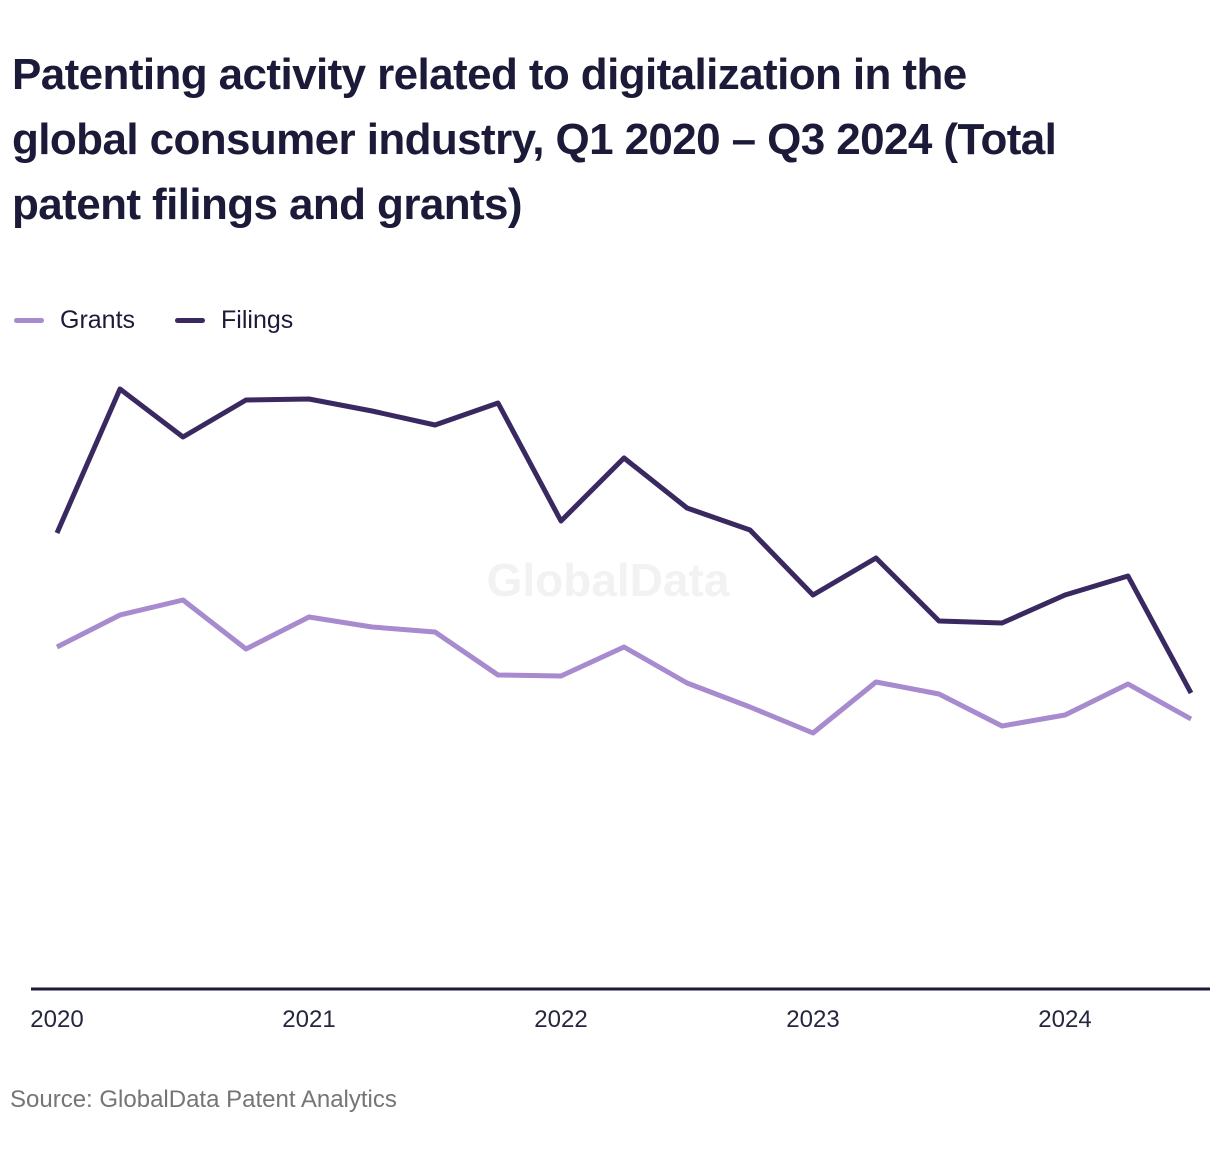 The width and height of the screenshot is (1220, 1160). What do you see at coordinates (813, 1019) in the screenshot?
I see `x-tick-2023: 2023` at bounding box center [813, 1019].